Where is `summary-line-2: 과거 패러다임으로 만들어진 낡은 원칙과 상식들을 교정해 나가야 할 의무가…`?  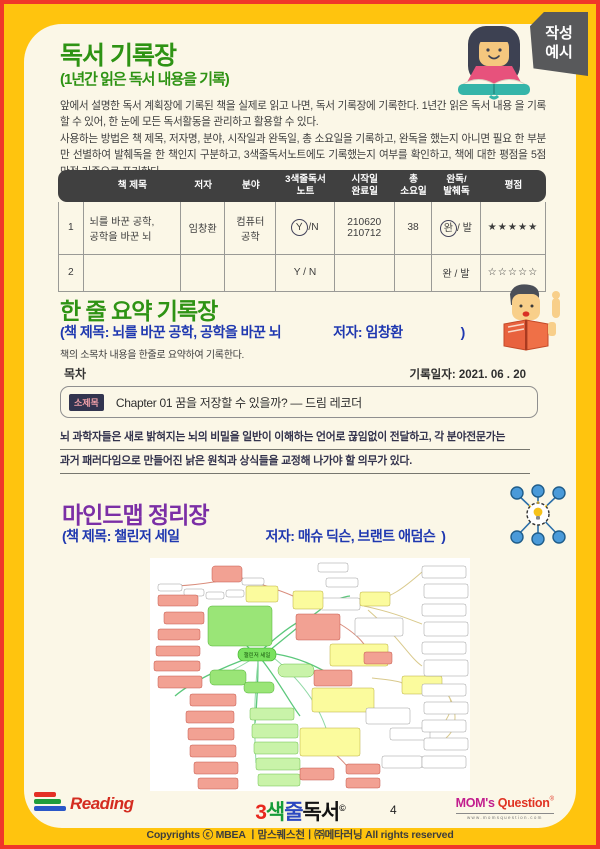
summary-line-2: 과거 패러다임으로 만들어진 낡은 원칙과 상식들을 교정해 나가야 할 의무가… is located at coordinates (295, 463).